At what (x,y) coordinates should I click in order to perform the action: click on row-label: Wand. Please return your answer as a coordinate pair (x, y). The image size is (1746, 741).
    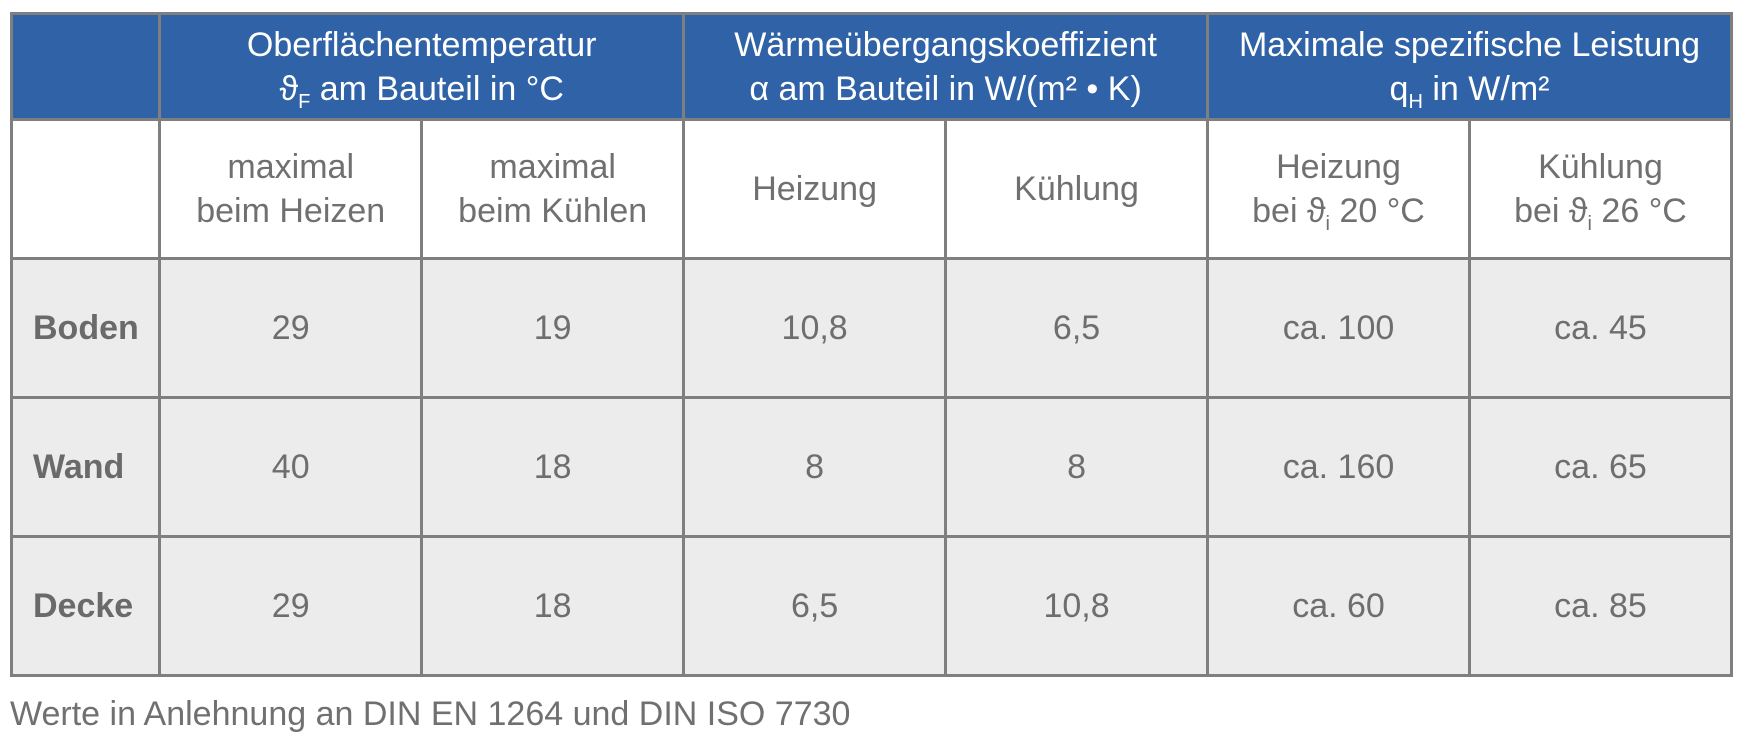
    Looking at the image, I should click on (85, 467).